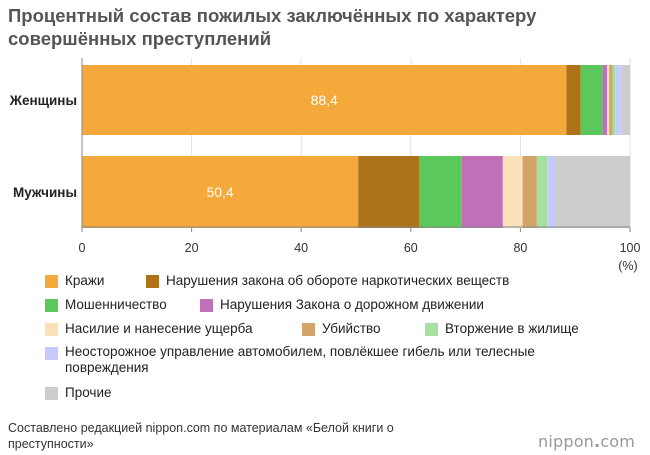 This screenshot has height=455, width=650. What do you see at coordinates (351, 328) in the screenshot?
I see `legend-label: Убийство` at bounding box center [351, 328].